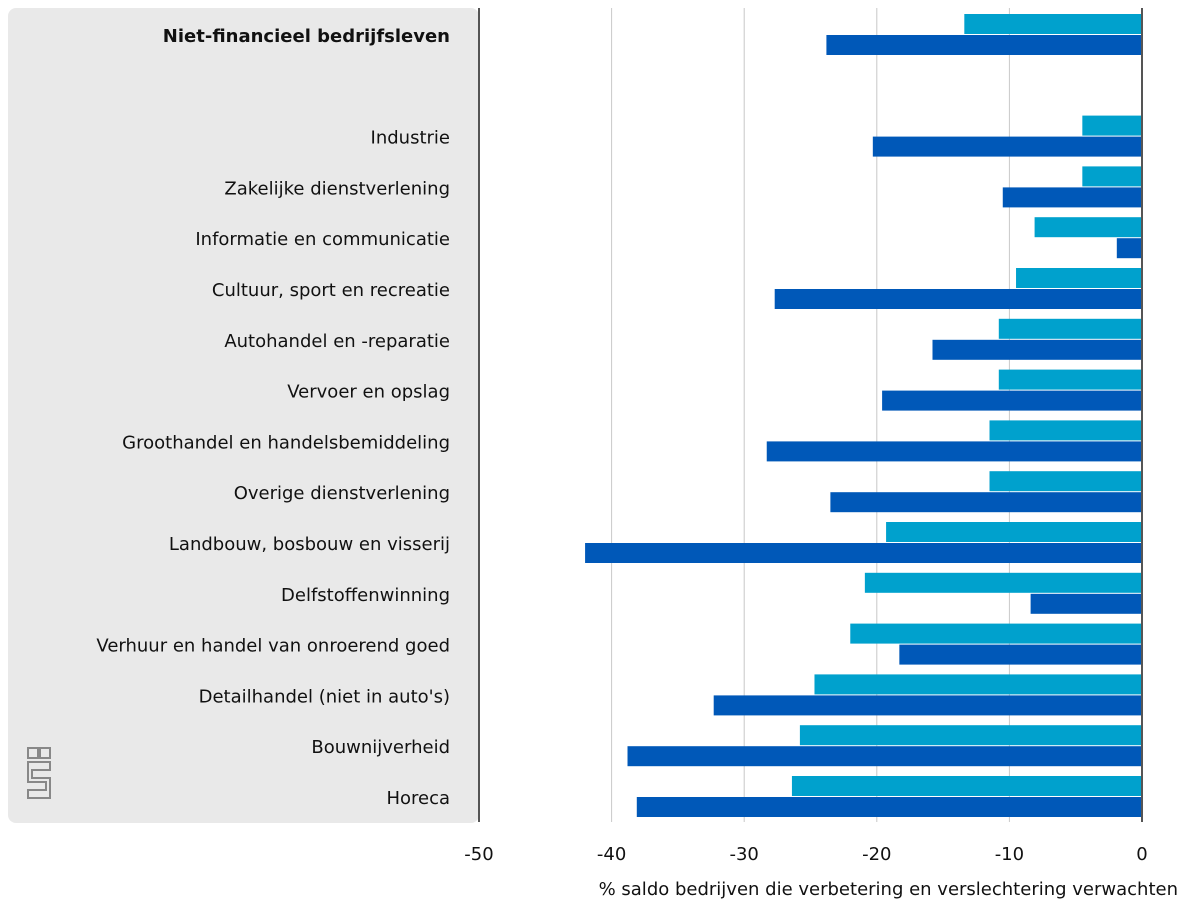  Describe the element at coordinates (306, 36) in the screenshot. I see `y-tick-label: Niet-financieel bedrijfsleven` at that location.